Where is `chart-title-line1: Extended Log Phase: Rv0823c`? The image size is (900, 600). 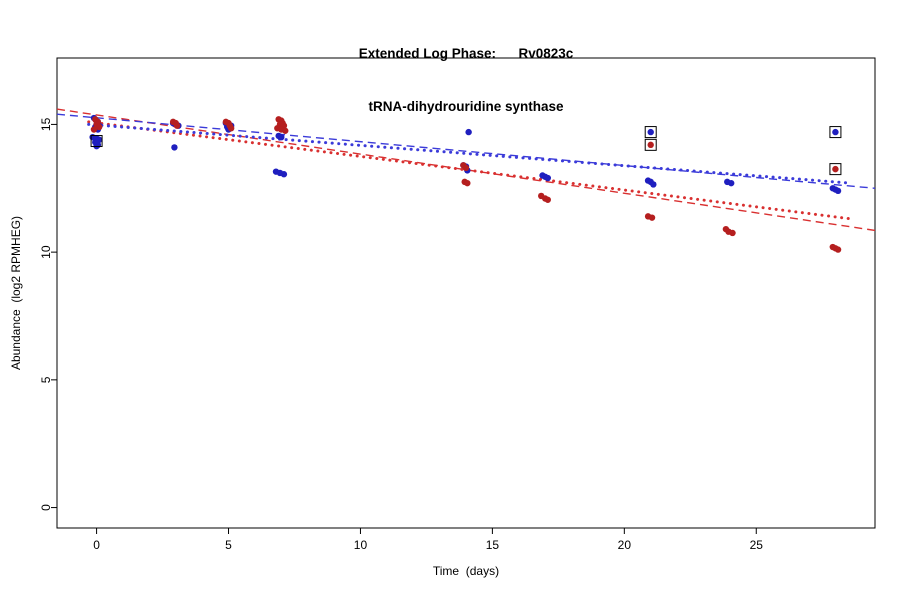 chart-title-line1: Extended Log Phase: Rv0823c is located at coordinates (466, 54).